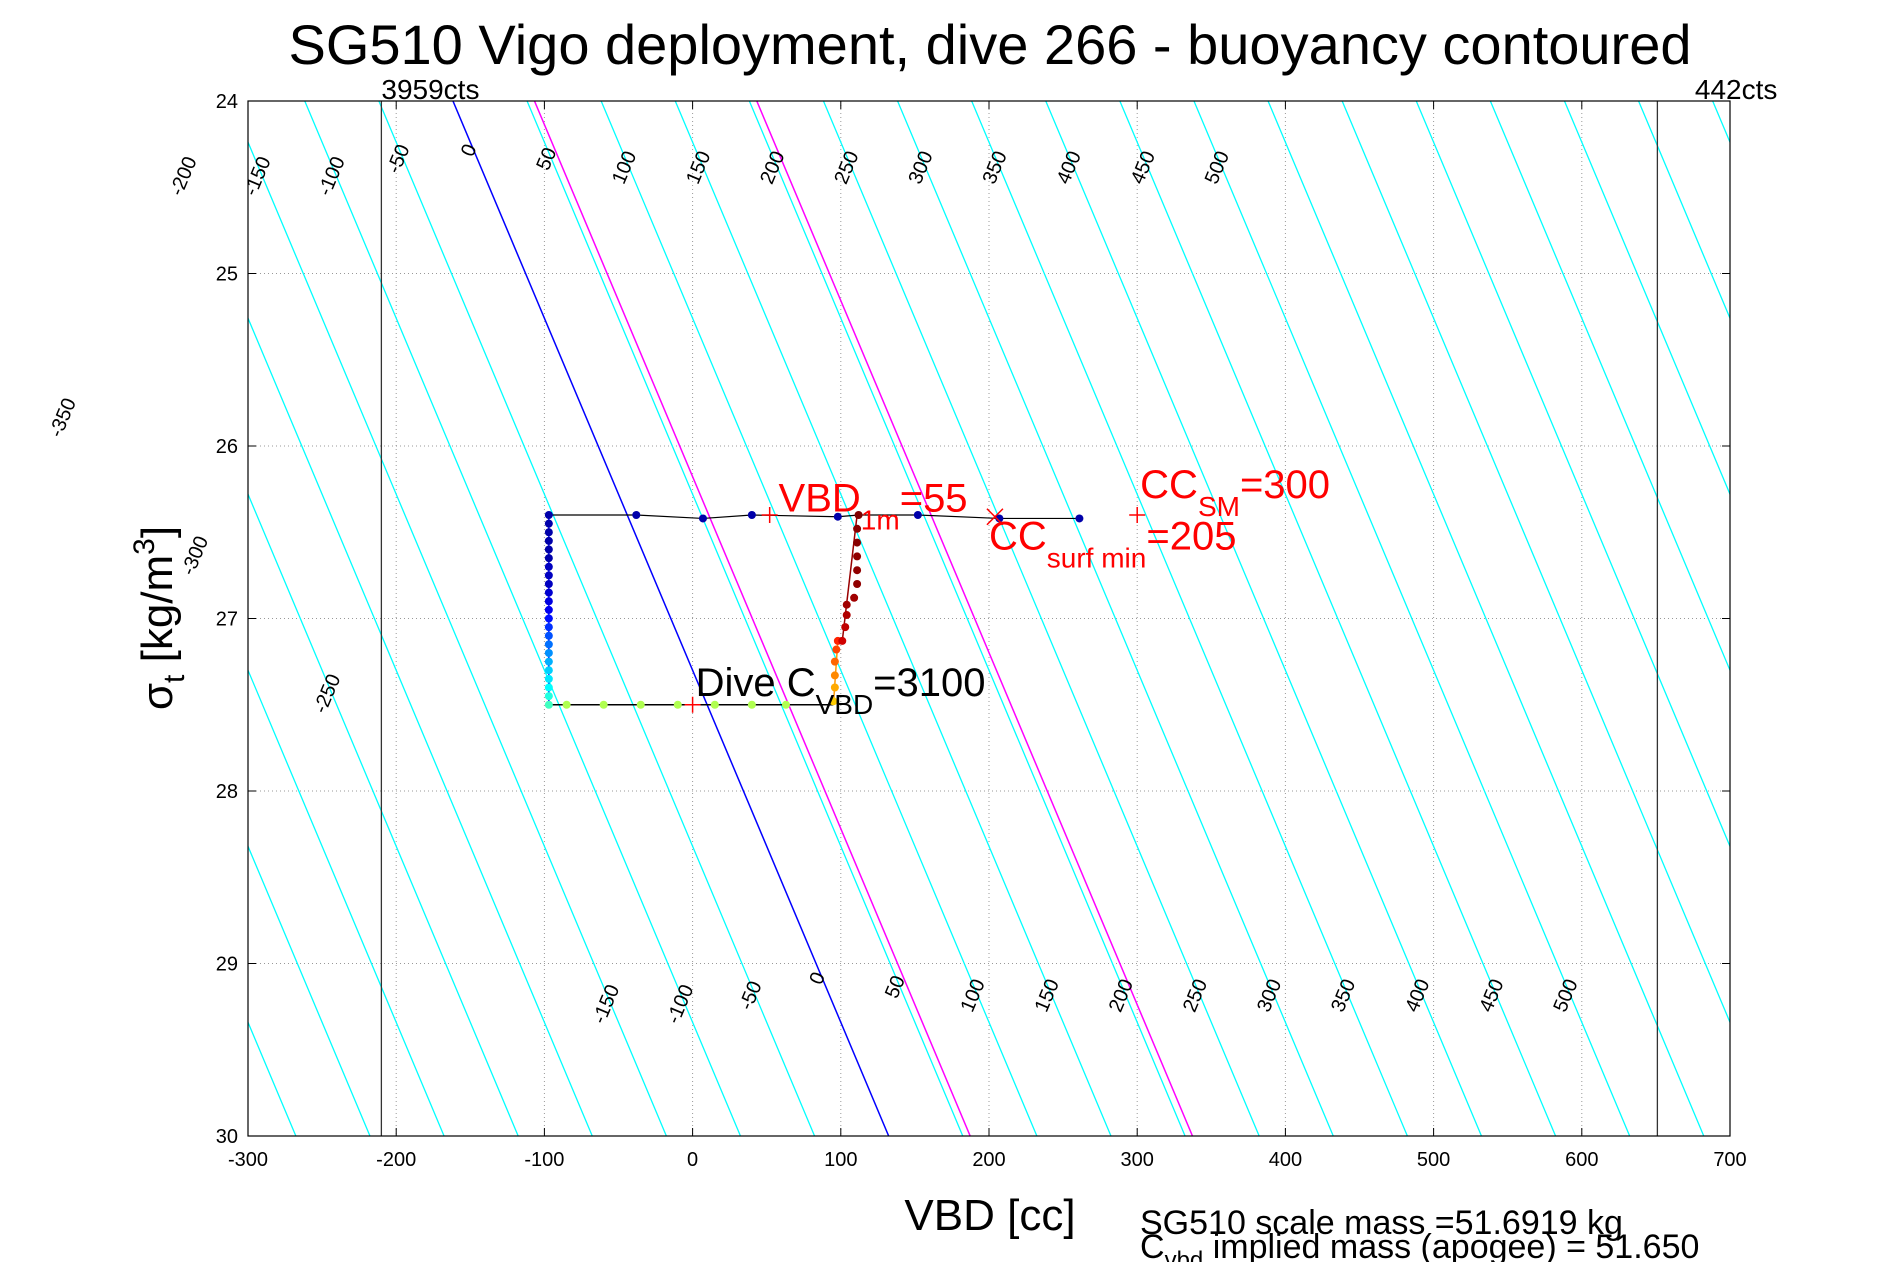 The image size is (1891, 1262). I want to click on x-tick-label: -200, so click(396, 1160).